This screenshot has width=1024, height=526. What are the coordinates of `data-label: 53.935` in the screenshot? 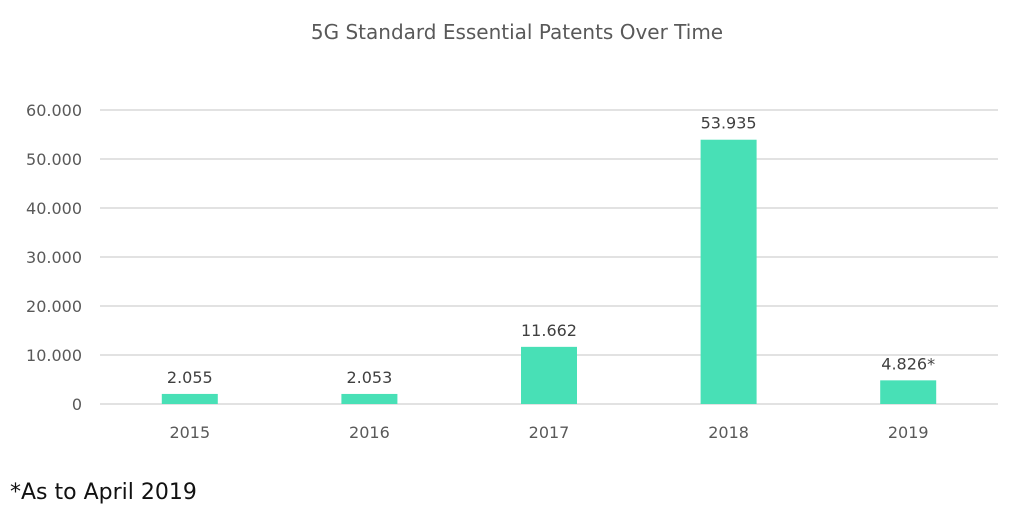 It's located at (729, 123).